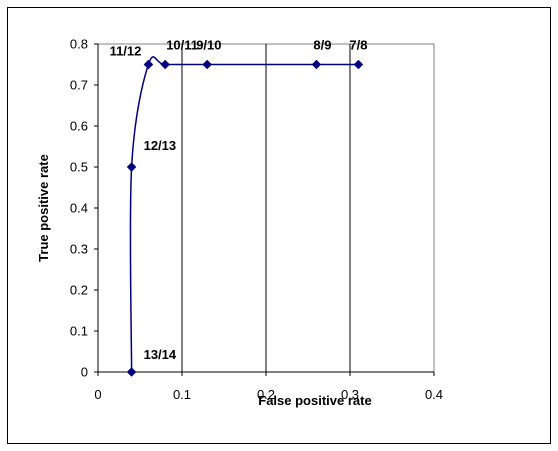 This screenshot has width=558, height=451. I want to click on x-tick-label-0: 0, so click(97, 394).